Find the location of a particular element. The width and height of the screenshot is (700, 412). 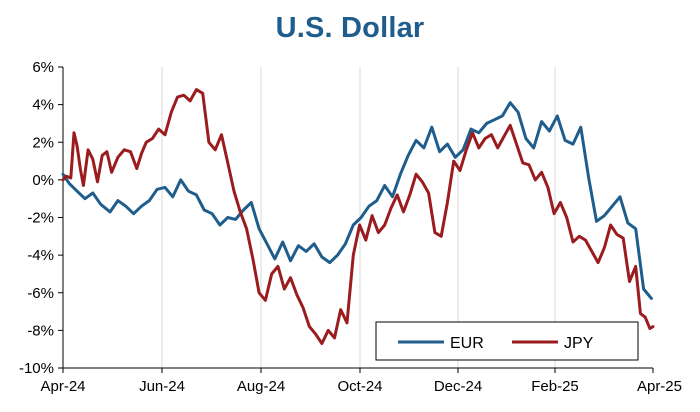

x-tick-label: Apr-25 is located at coordinates (659, 386).